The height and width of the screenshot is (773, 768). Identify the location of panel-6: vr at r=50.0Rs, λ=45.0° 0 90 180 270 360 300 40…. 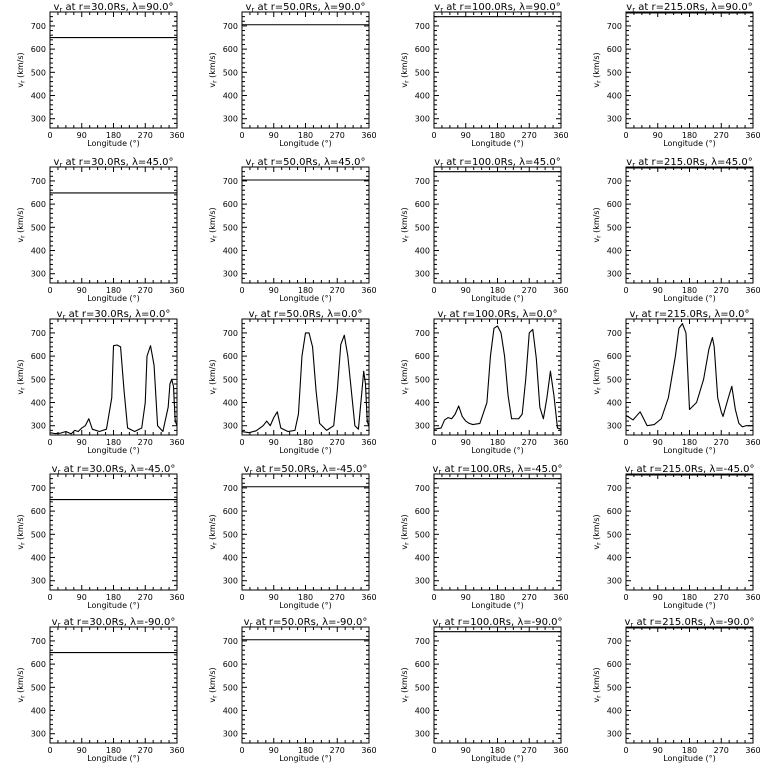
(292, 230).